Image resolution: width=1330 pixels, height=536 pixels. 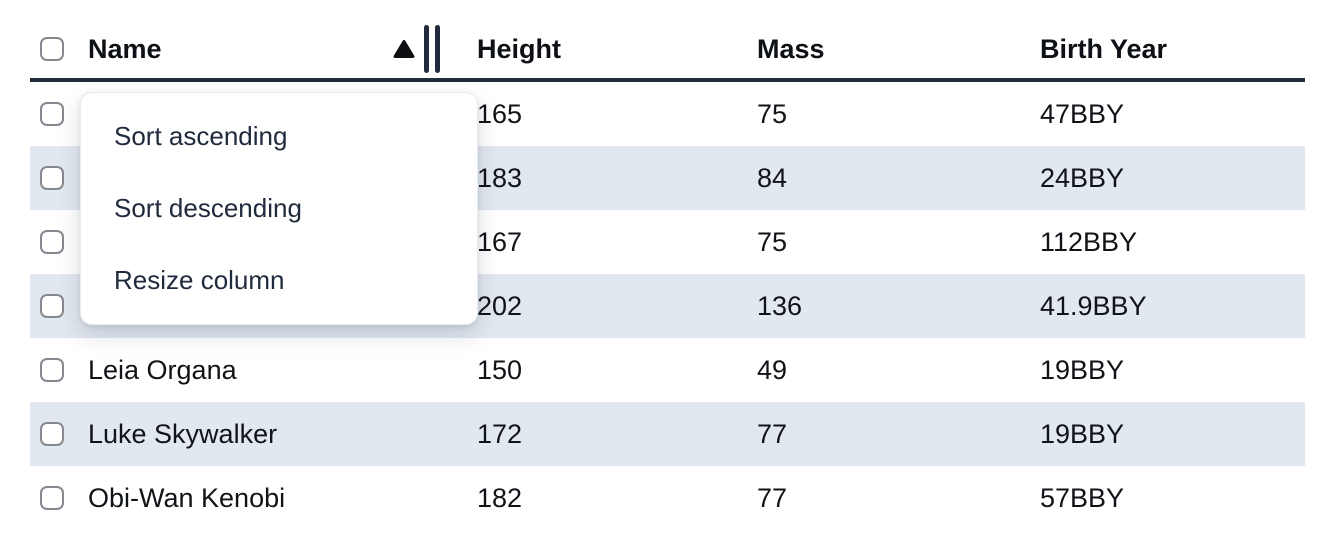 What do you see at coordinates (607, 49) in the screenshot?
I see `column-header-height: Height` at bounding box center [607, 49].